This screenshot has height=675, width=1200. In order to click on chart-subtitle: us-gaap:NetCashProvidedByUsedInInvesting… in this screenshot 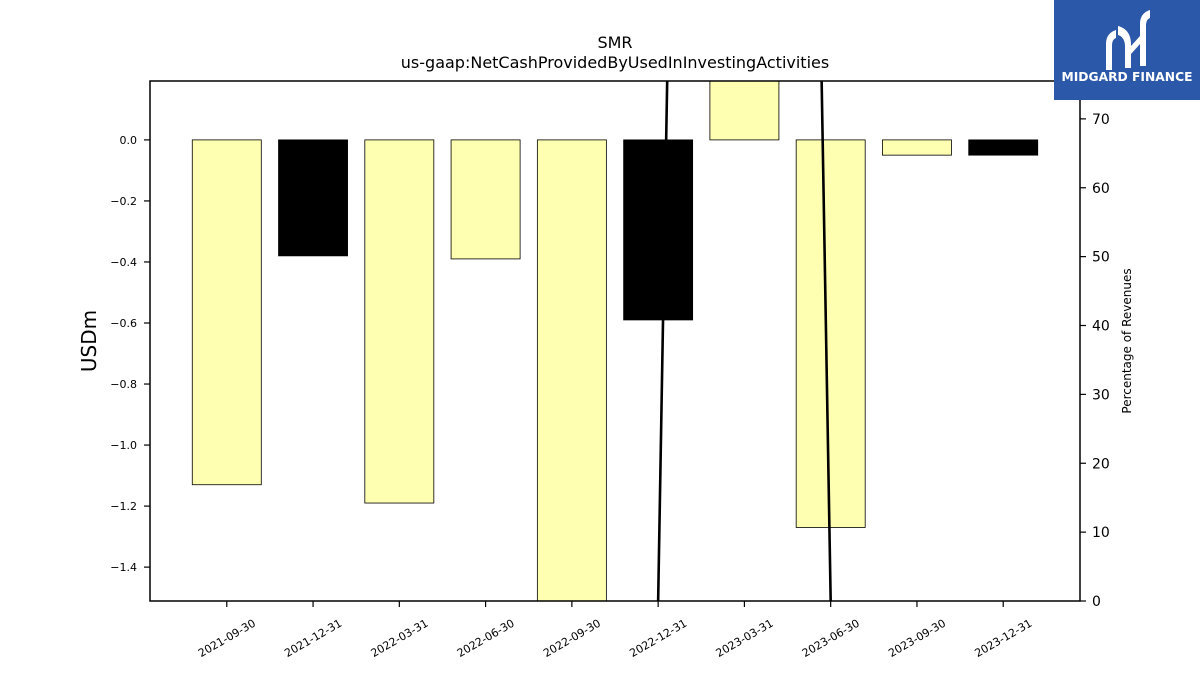, I will do `click(615, 62)`.